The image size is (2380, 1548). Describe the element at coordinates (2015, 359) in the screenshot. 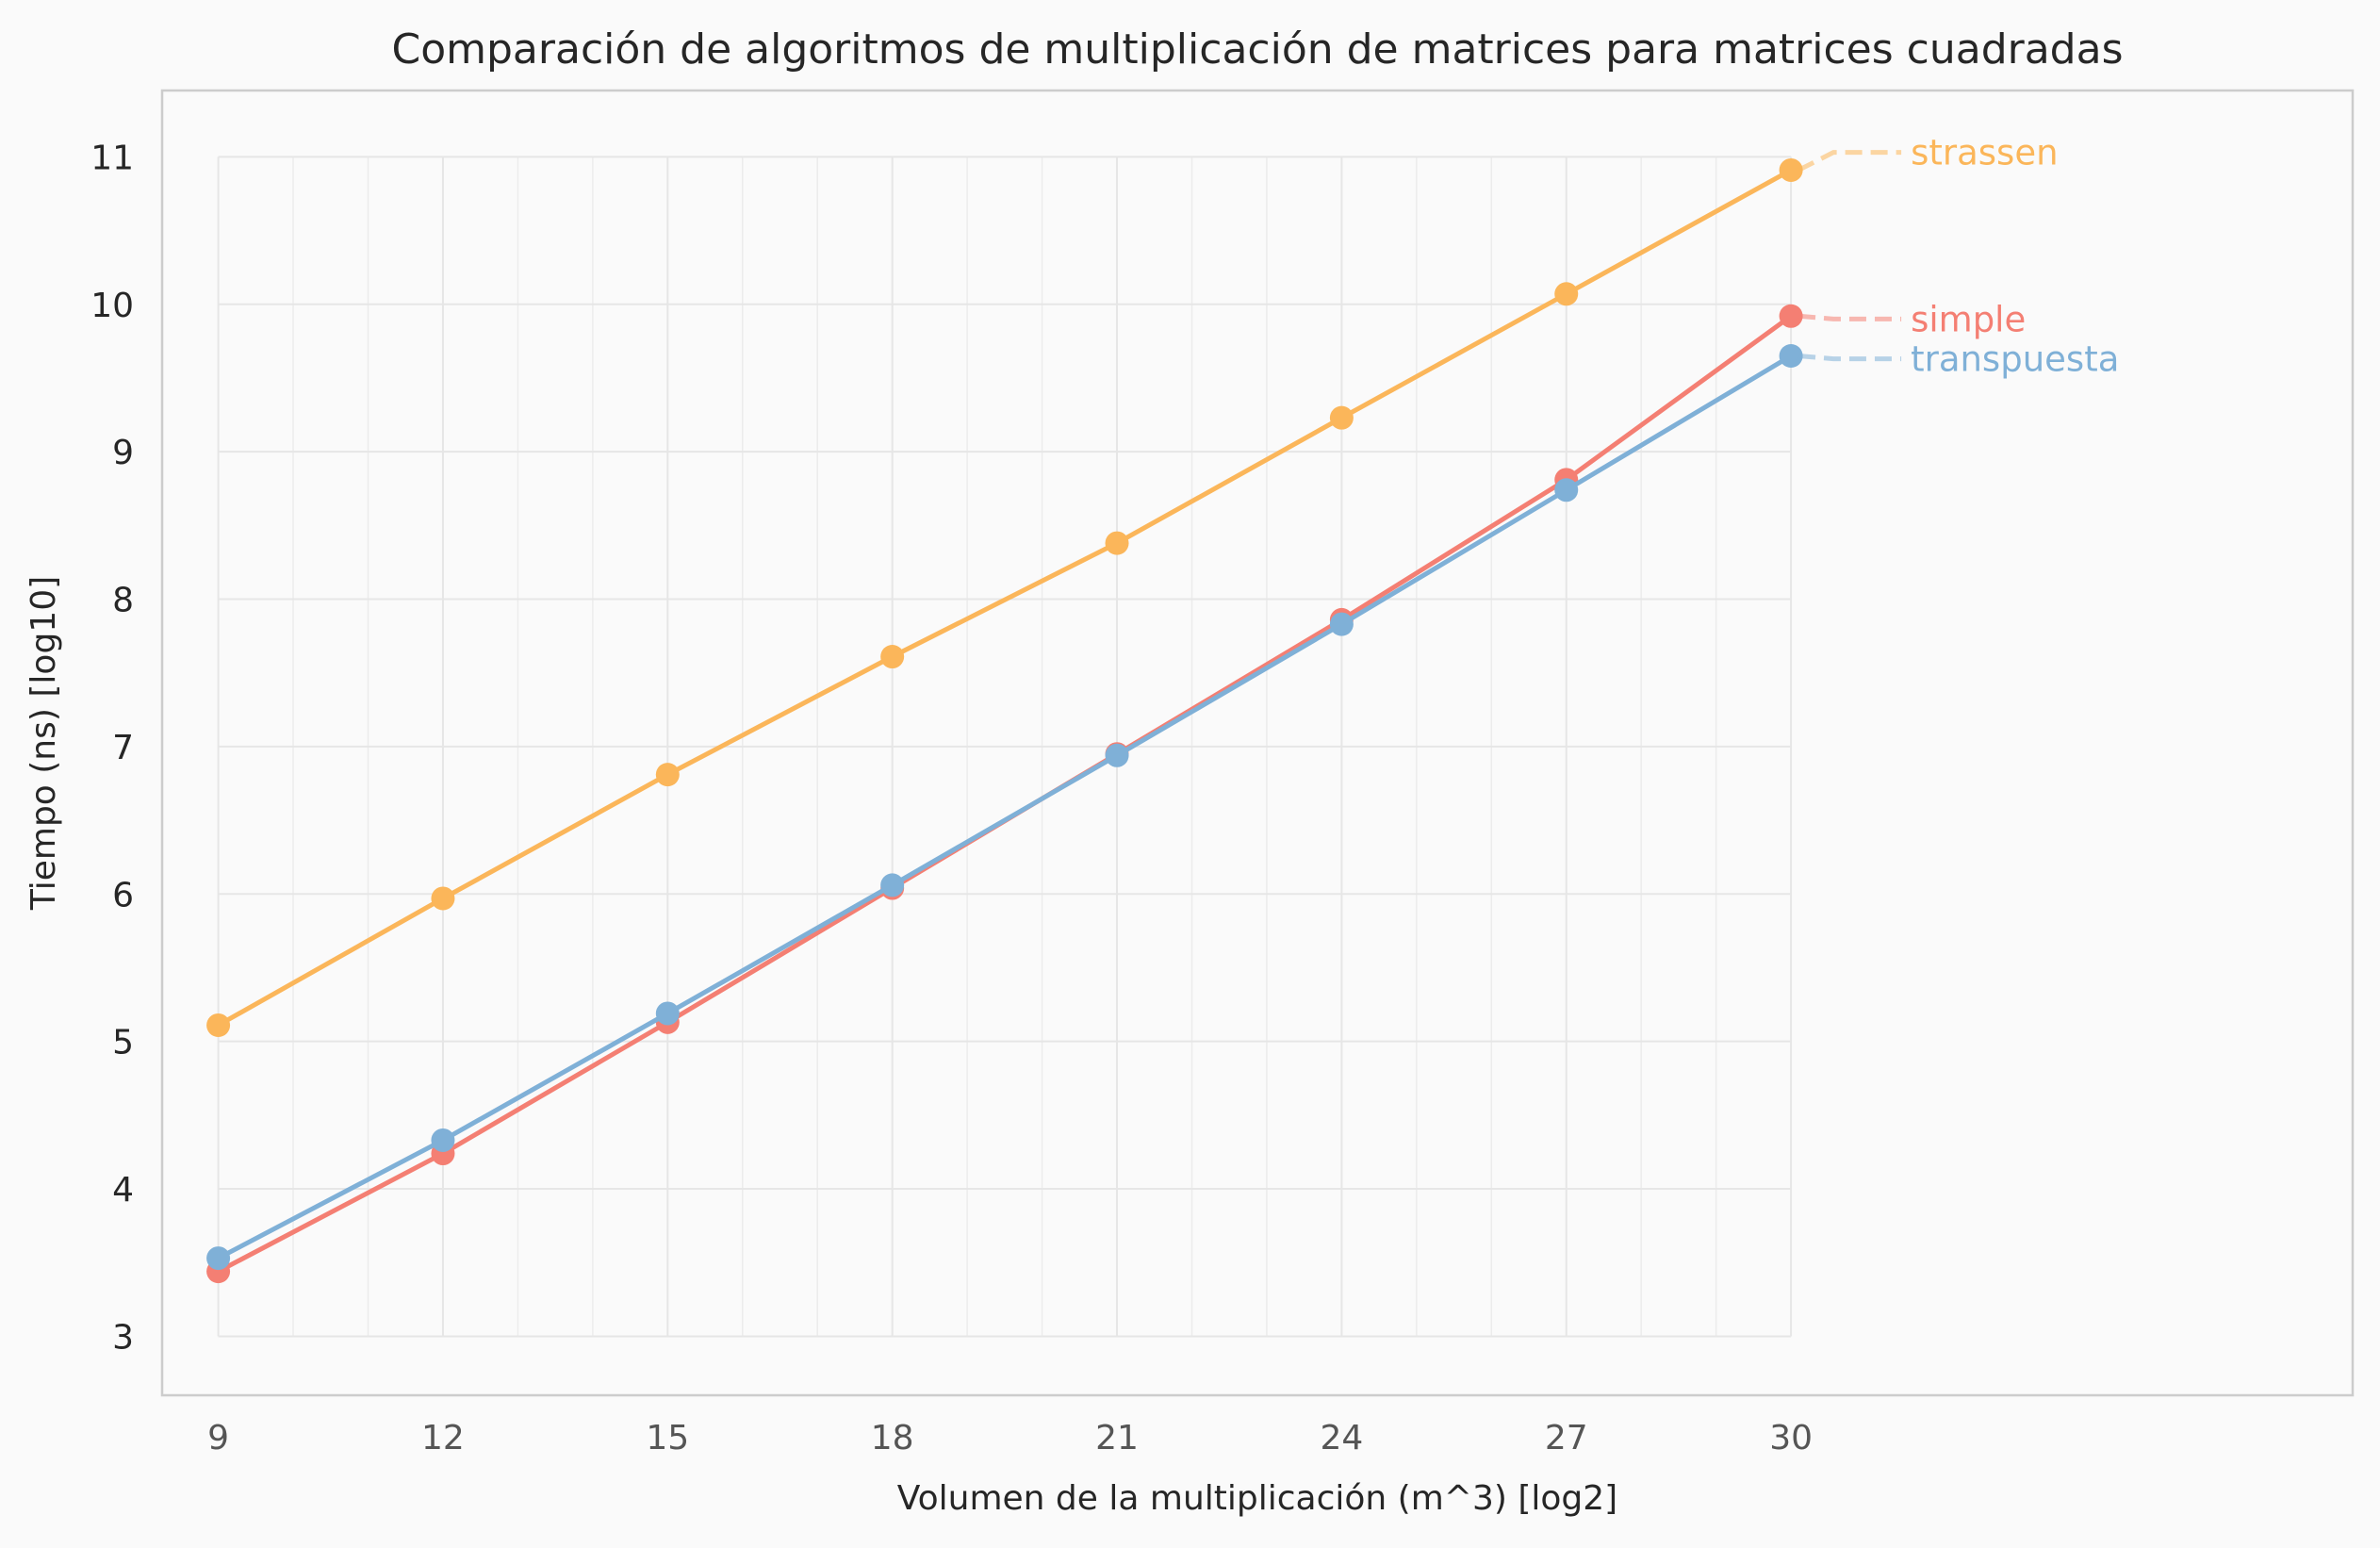

I see `series-label-transpuesta: transpuesta` at that location.